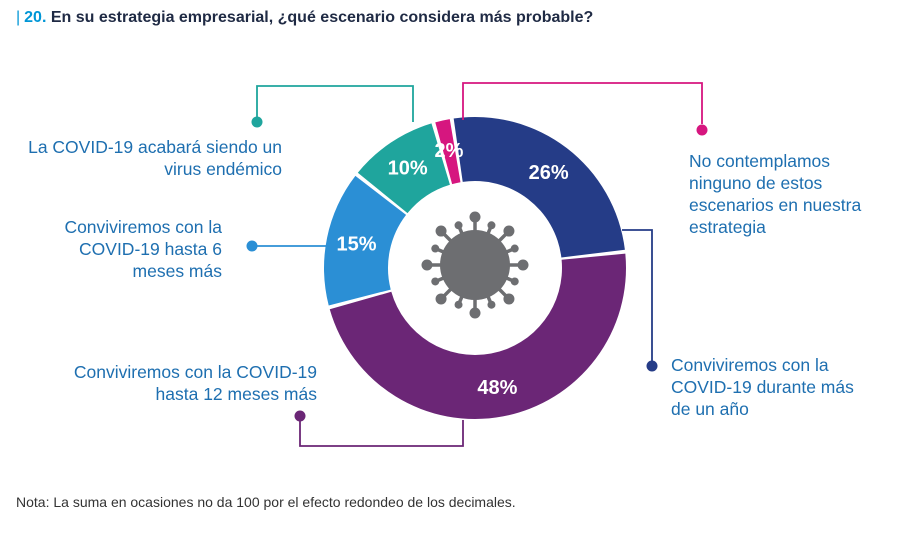 The width and height of the screenshot is (913, 543). What do you see at coordinates (497, 388) in the screenshot?
I see `value-label-2: 48%` at bounding box center [497, 388].